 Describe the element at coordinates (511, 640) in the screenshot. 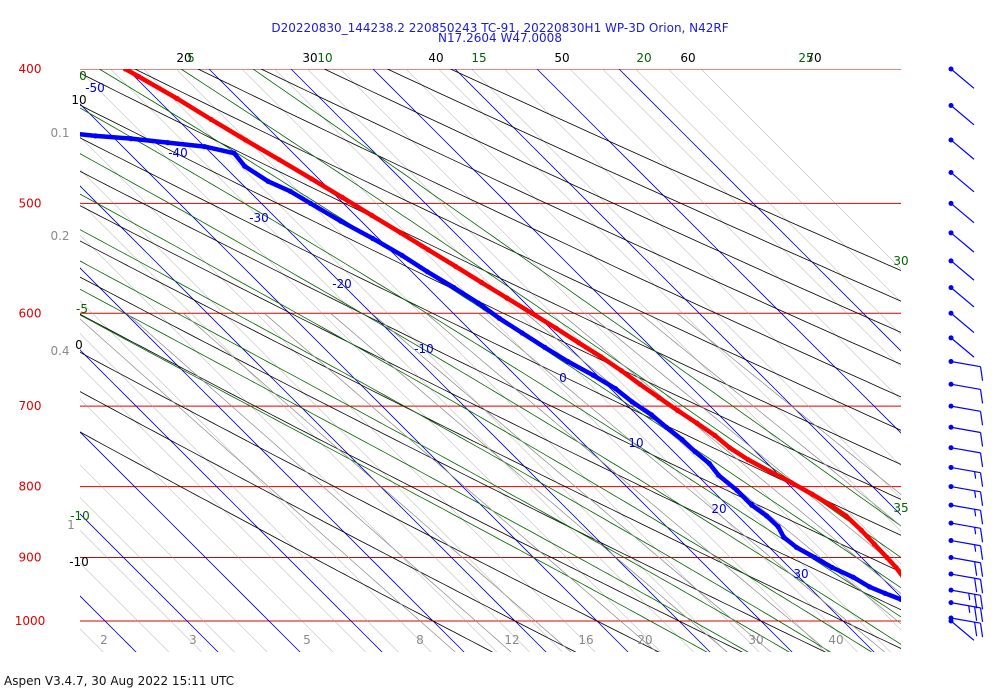

I see `mixing-ratio-label: 12` at that location.